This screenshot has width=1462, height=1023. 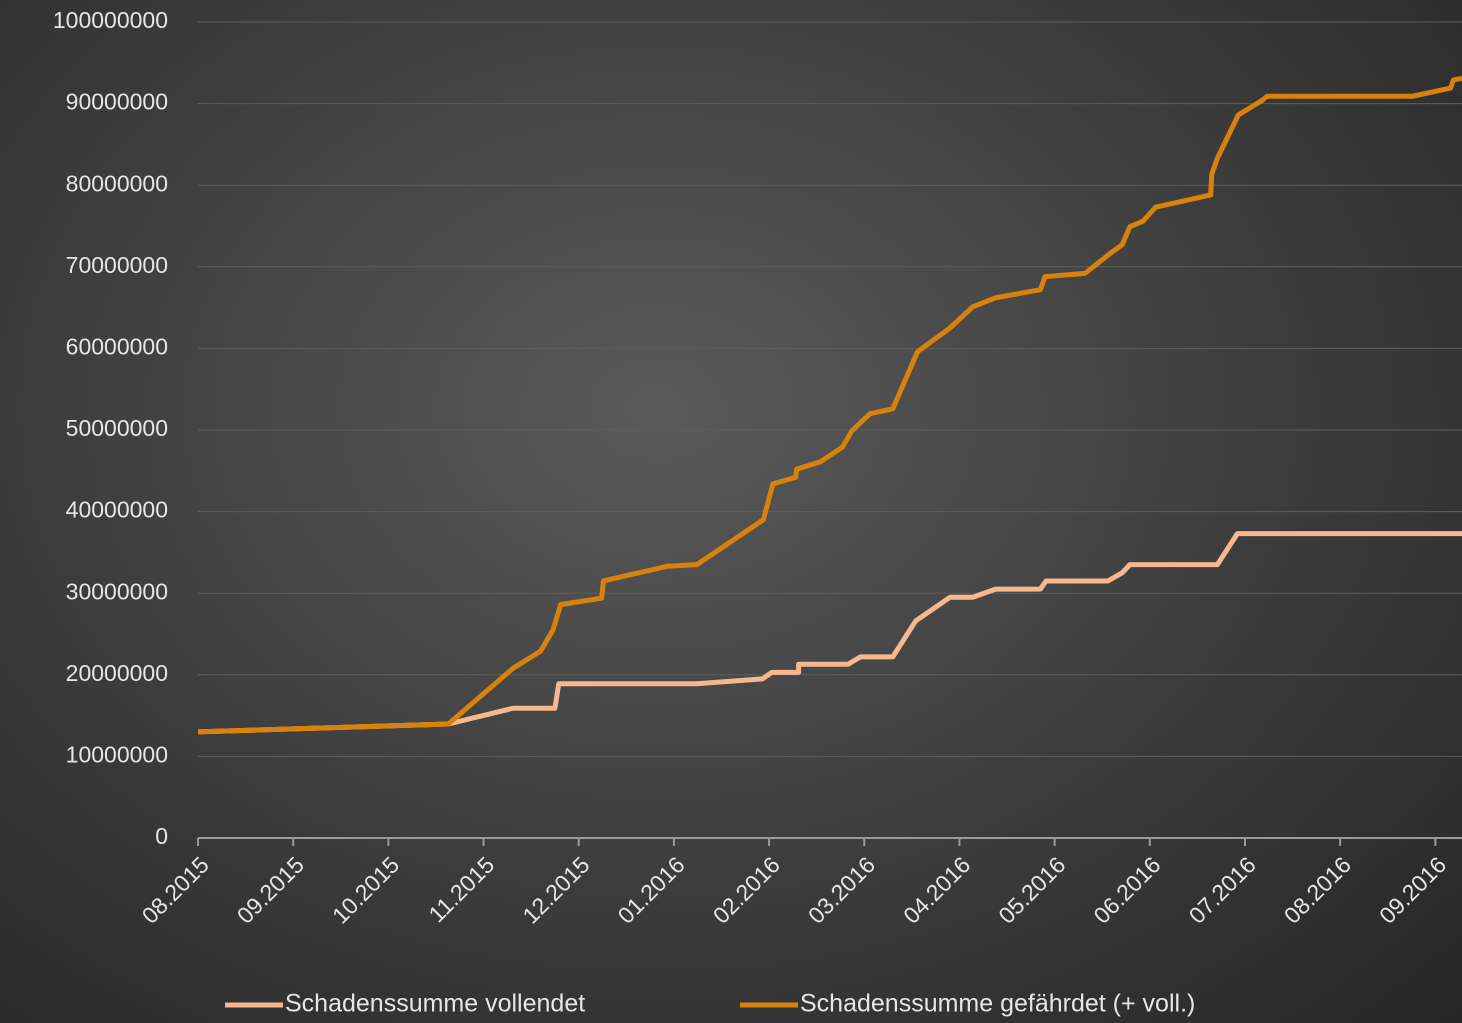 I want to click on y-tick-label: 20000000, so click(x=117, y=673).